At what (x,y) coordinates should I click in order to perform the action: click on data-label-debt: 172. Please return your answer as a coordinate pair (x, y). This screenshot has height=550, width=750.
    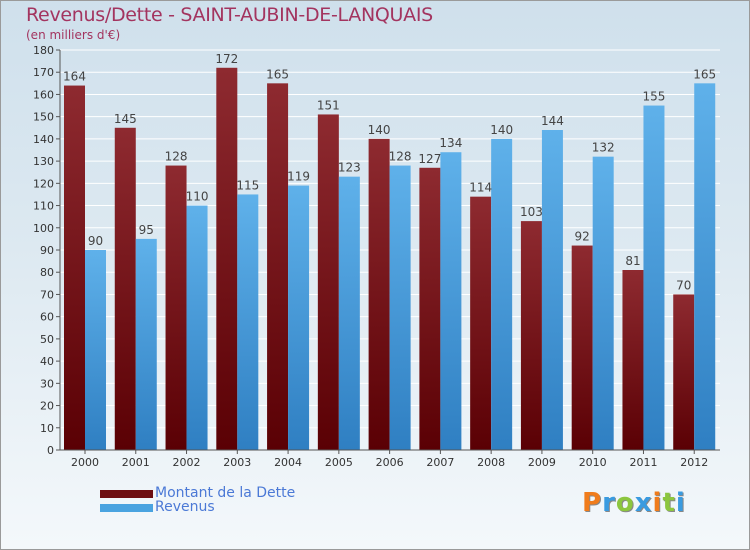
    Looking at the image, I should click on (226, 59).